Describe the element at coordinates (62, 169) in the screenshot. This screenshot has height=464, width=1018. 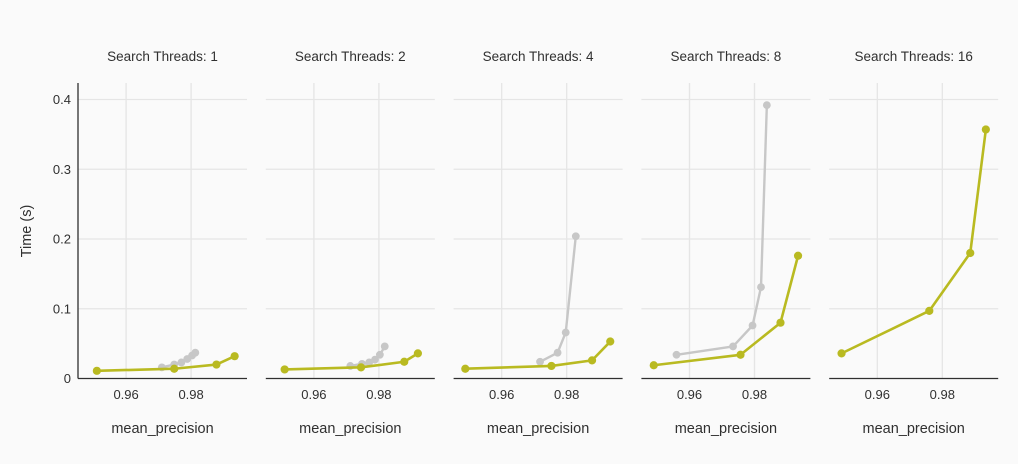
I see `y-tick-label: 0.3` at that location.